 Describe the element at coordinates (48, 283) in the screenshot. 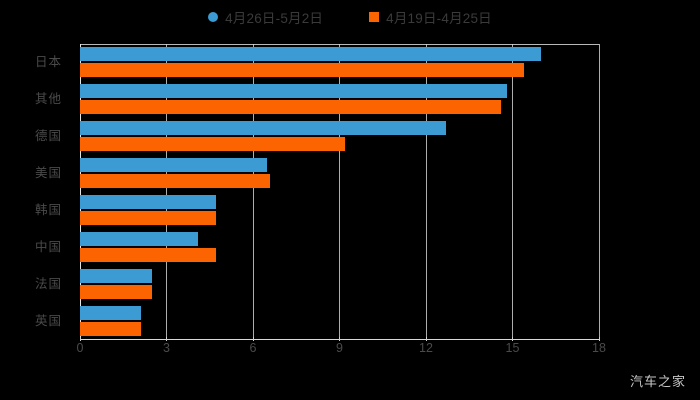

I see `y-axis-label-7: 法国` at that location.